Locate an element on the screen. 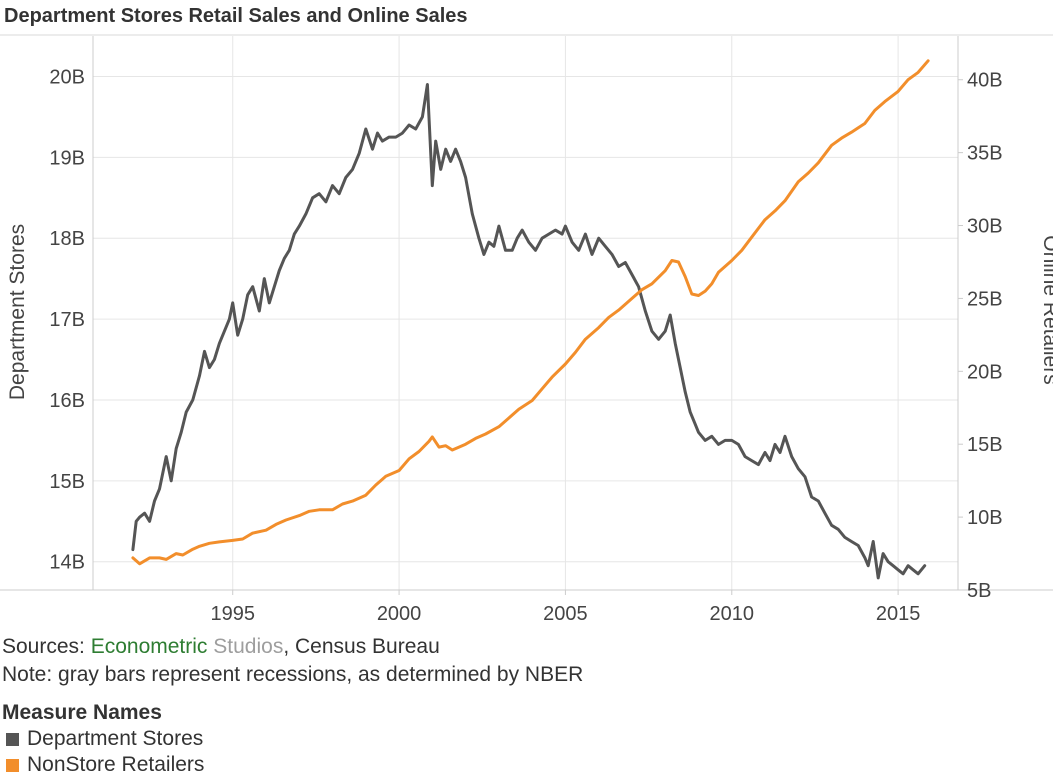 Image resolution: width=1053 pixels, height=779 pixels. y-tick-label-17B: 17B is located at coordinates (67, 320).